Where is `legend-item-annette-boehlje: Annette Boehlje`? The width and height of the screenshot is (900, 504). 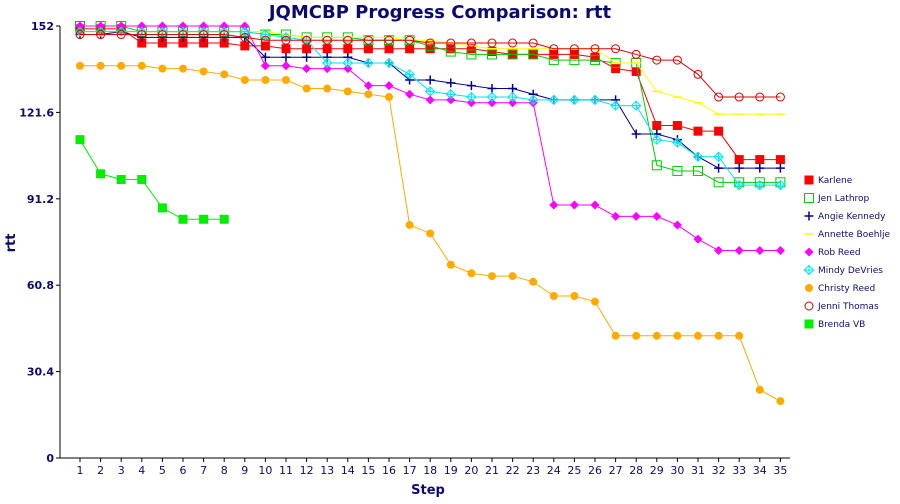
legend-item-annette-boehlje: Annette Boehlje is located at coordinates (847, 235).